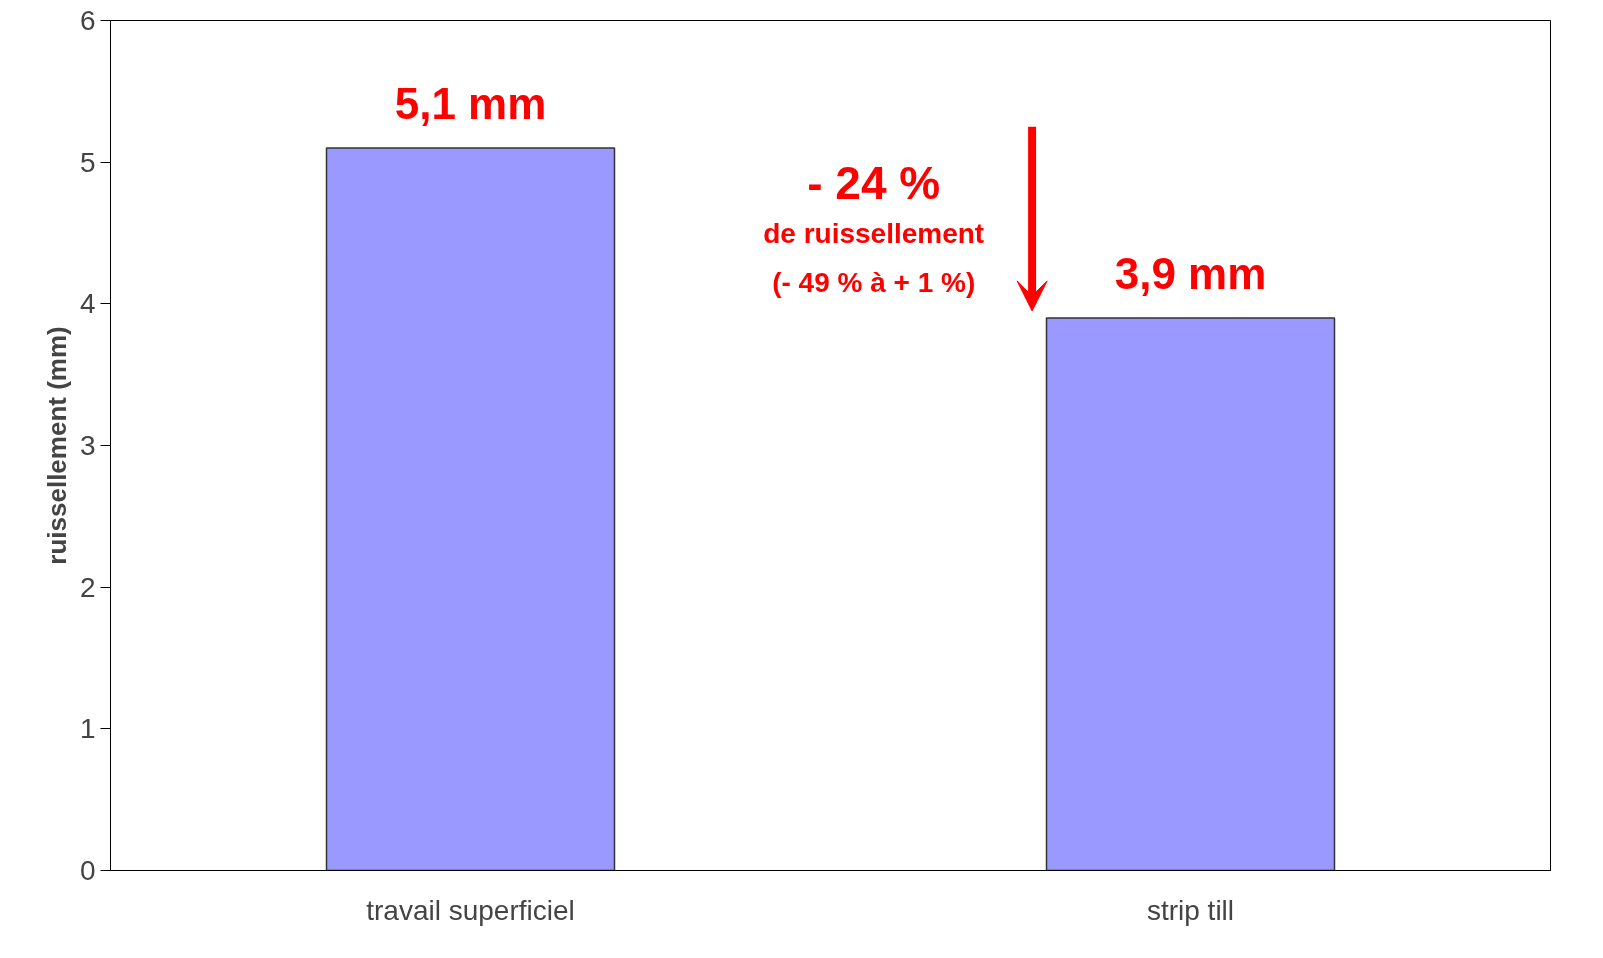 The image size is (1603, 958). I want to click on annotation: de ruissellement, so click(874, 233).